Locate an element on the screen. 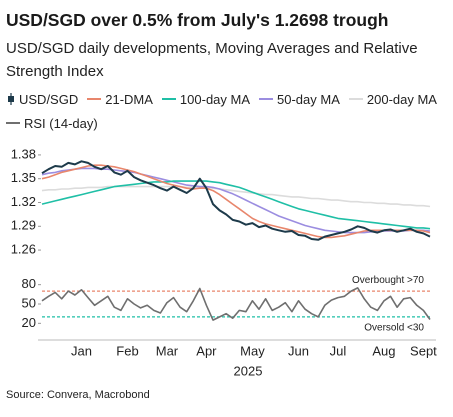 The height and width of the screenshot is (417, 453). legend-label: 50-day MA is located at coordinates (308, 99).